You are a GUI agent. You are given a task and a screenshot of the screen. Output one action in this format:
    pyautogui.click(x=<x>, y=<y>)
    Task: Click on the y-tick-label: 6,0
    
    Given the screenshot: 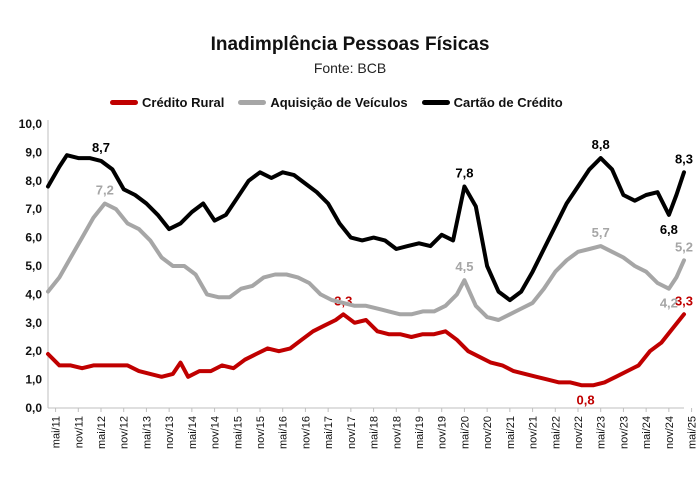 What is the action you would take?
    pyautogui.click(x=33, y=238)
    